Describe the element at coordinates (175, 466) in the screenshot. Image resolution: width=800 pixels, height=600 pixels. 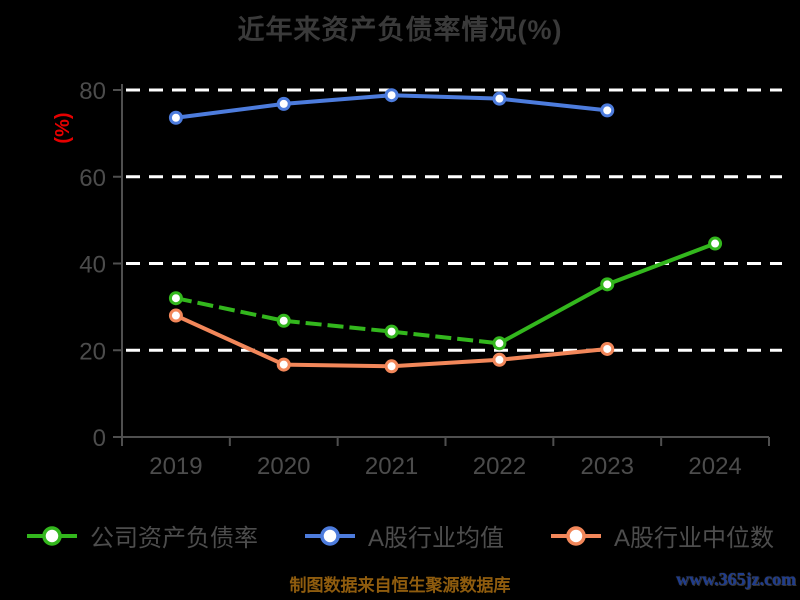
I see `x-tick-label: 2019` at that location.